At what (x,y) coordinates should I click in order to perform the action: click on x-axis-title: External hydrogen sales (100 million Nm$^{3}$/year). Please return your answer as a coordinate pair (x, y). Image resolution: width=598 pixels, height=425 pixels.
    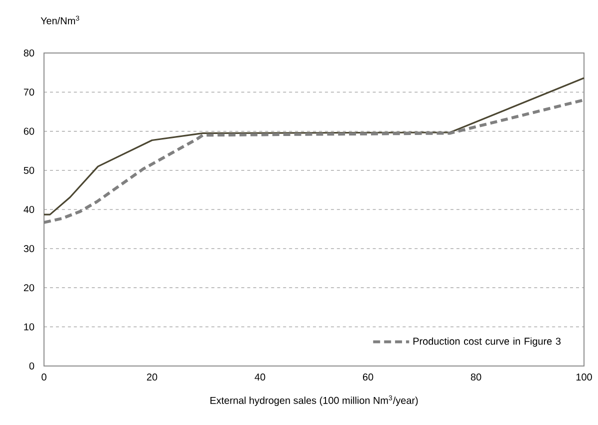
    Looking at the image, I should click on (314, 400).